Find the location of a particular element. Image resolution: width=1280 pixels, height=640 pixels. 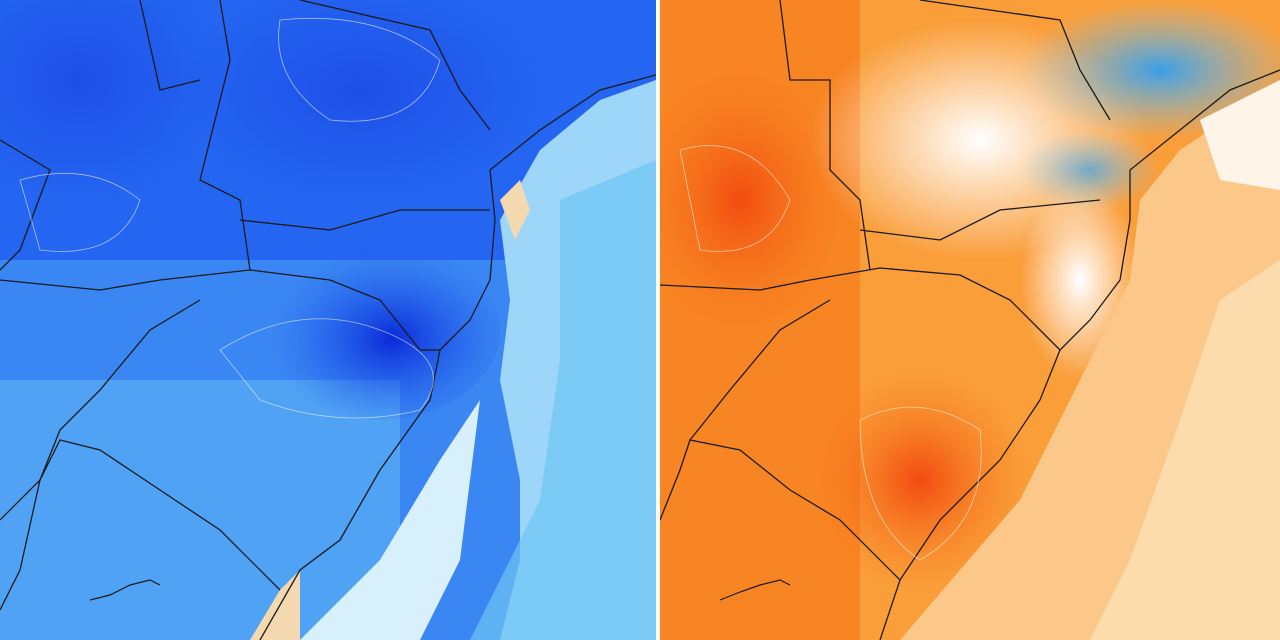

cool-patch is located at coordinates (1150, 70).